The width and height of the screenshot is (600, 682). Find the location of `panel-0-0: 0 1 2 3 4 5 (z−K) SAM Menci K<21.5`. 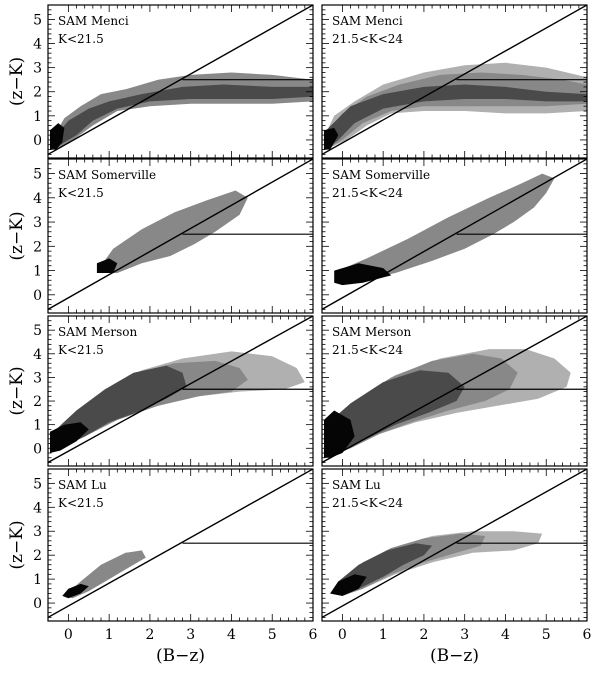

panel-0-0: 0 1 2 3 4 5 (z−K) SAM Menci K<21.5 is located at coordinates (160, 81).